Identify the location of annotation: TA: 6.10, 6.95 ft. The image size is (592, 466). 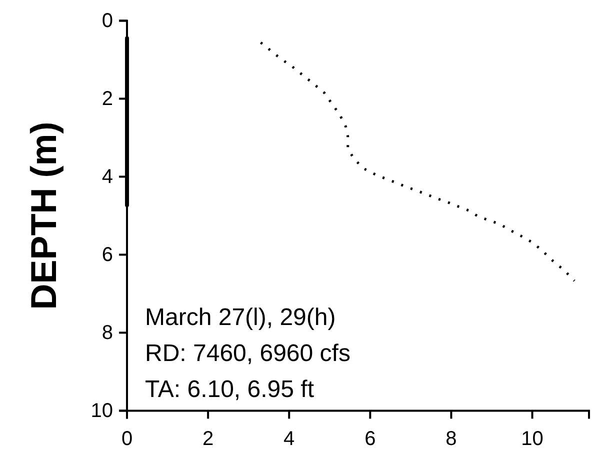
(229, 389).